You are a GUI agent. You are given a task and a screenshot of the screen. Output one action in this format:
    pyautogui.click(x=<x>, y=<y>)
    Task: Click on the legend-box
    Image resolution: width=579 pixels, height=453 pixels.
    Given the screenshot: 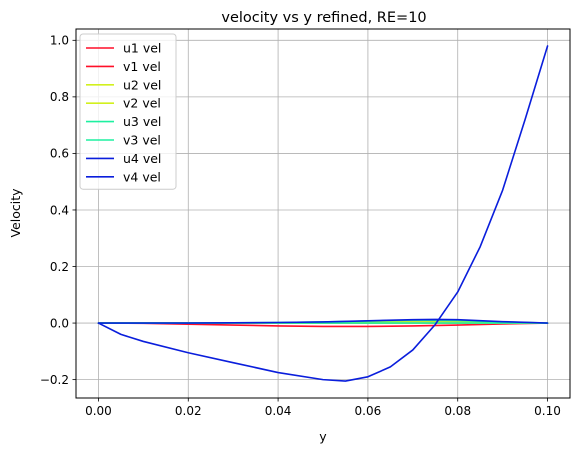 What is the action you would take?
    pyautogui.click(x=128, y=111)
    